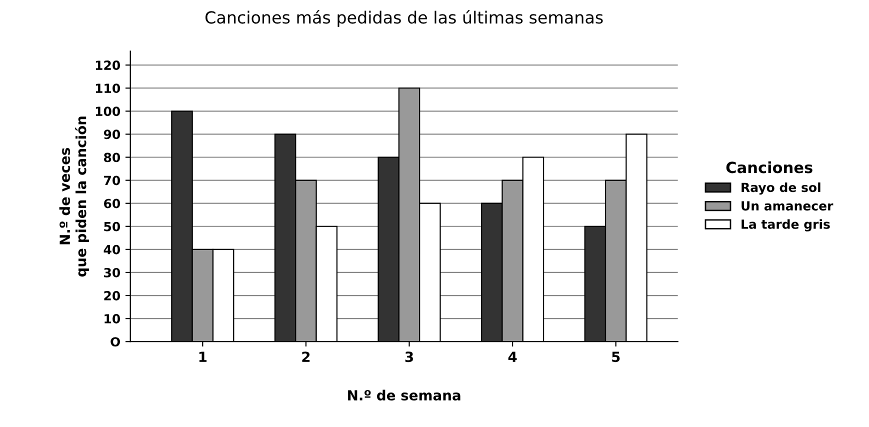  Describe the element at coordinates (108, 65) in the screenshot. I see `y-tick-label: 120` at that location.